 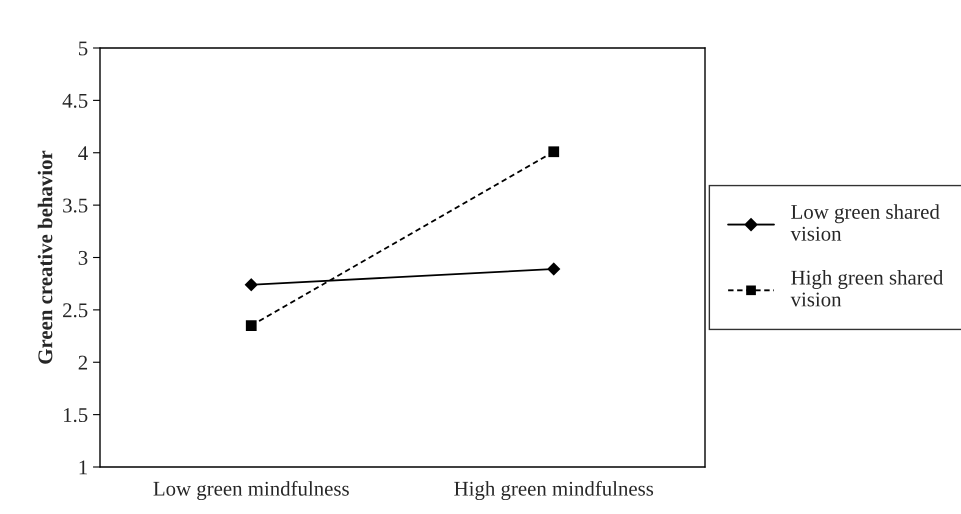 I want to click on legend-label: Low green shared vision, so click(x=865, y=222).